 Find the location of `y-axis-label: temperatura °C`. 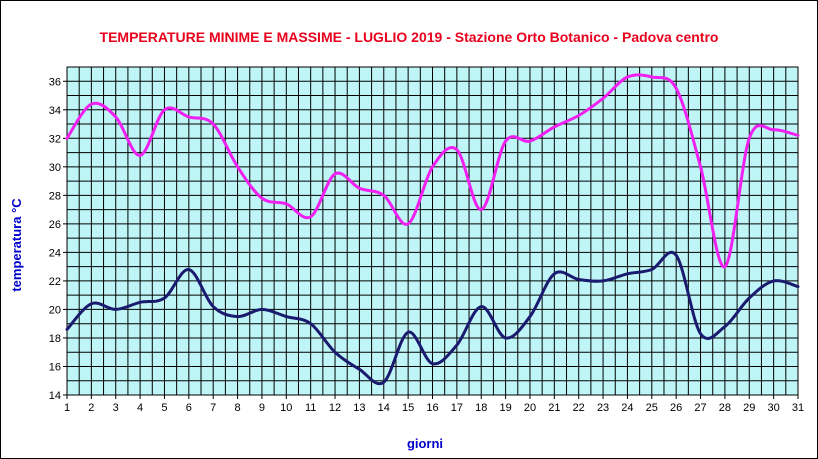

y-axis-label: temperatura °C is located at coordinates (16, 245).